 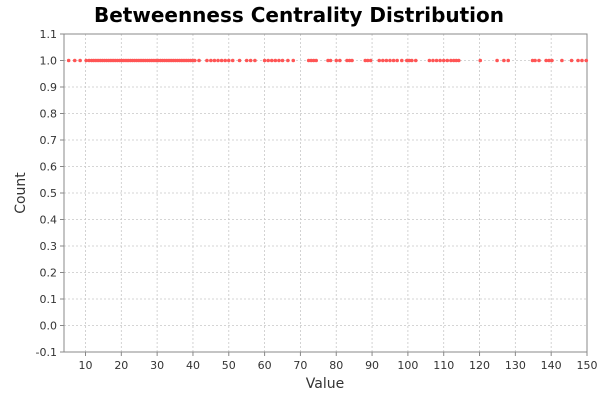 What do you see at coordinates (49, 273) in the screenshot?
I see `y-tick-label: 0.2` at bounding box center [49, 273].